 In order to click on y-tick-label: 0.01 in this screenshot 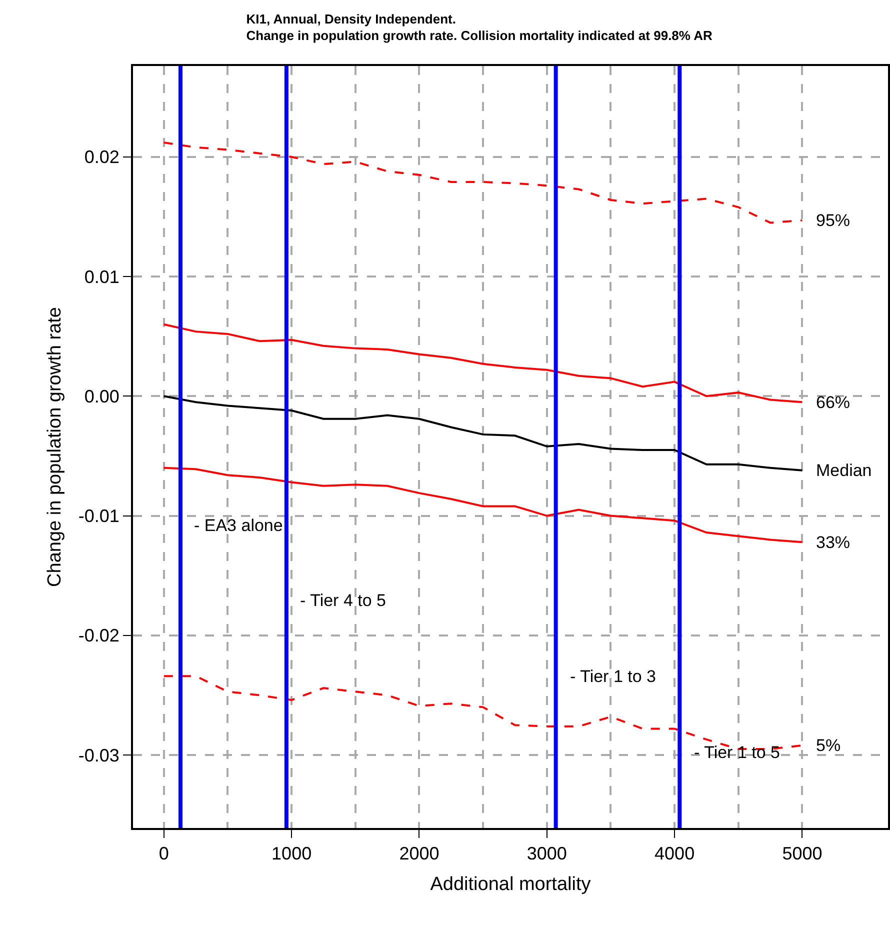, I will do `click(102, 276)`.